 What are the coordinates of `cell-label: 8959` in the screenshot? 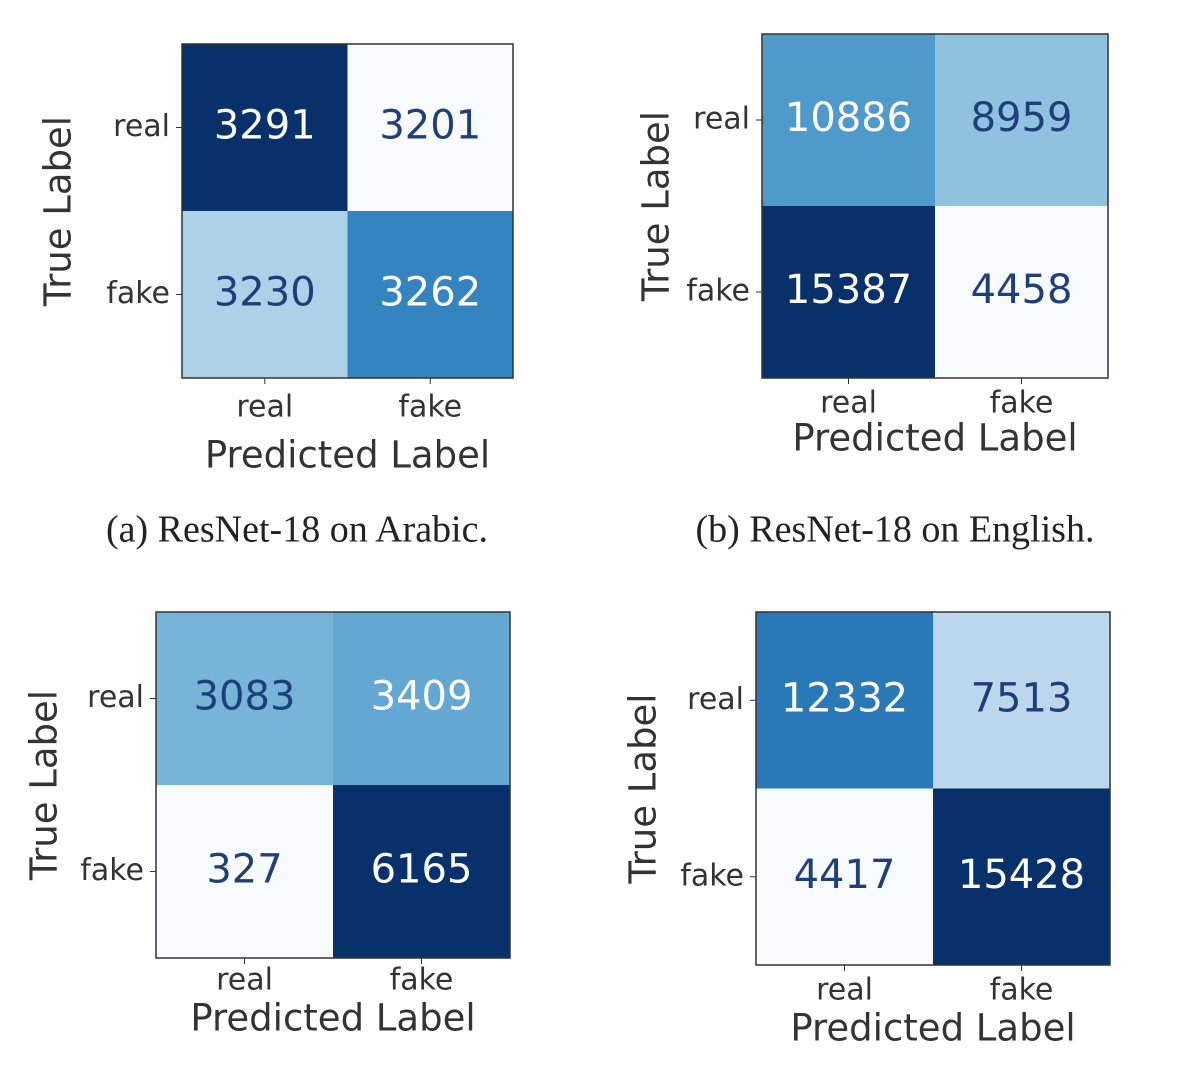 It's located at (1022, 118).